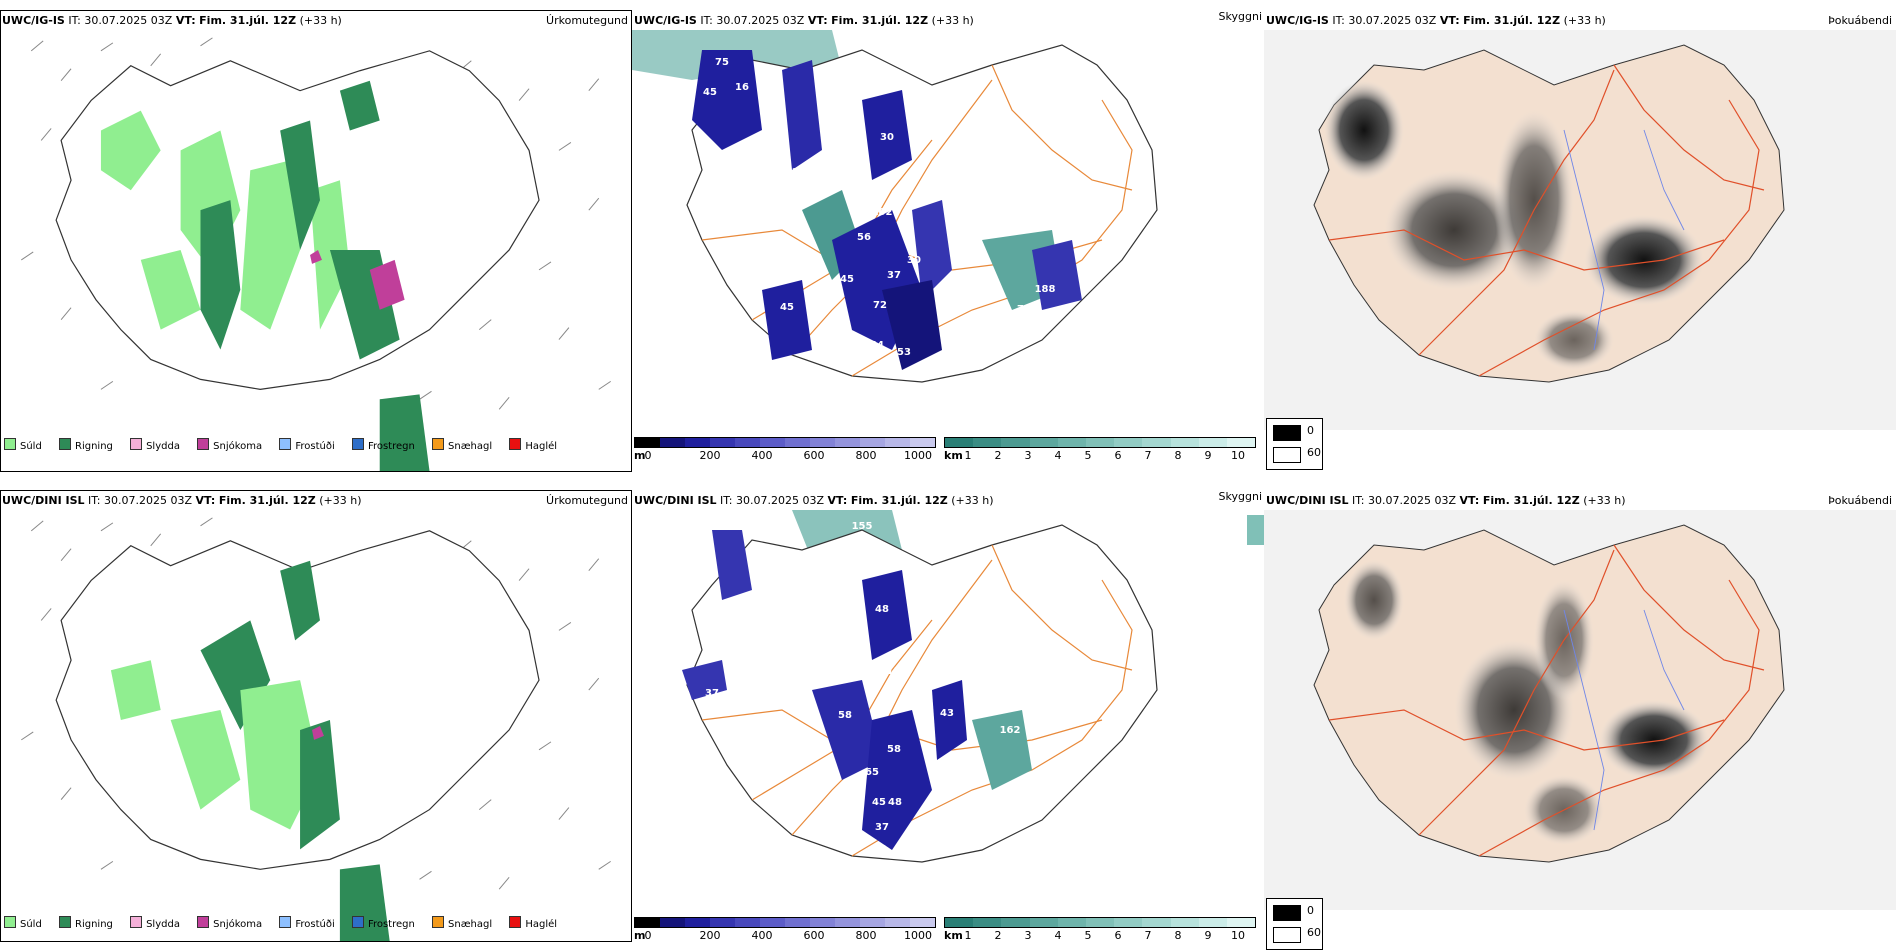  Describe the element at coordinates (752, 147) in the screenshot. I see `ceiling-label: 61` at that location.